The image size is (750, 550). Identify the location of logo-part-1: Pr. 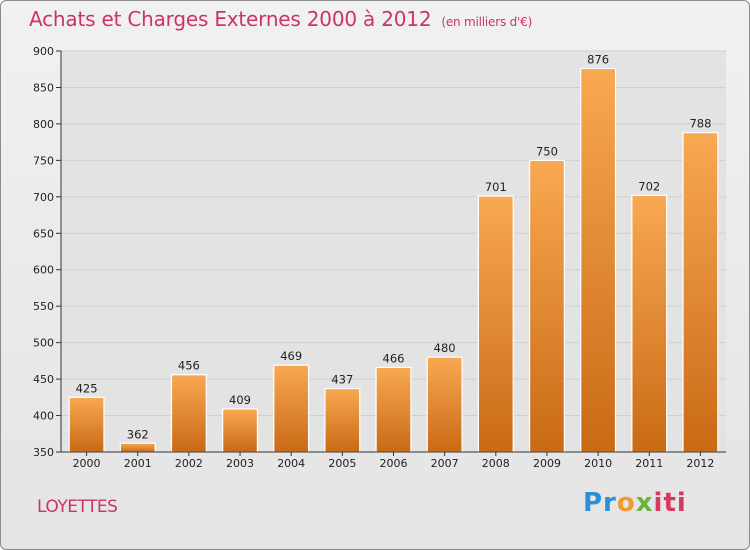
(600, 503).